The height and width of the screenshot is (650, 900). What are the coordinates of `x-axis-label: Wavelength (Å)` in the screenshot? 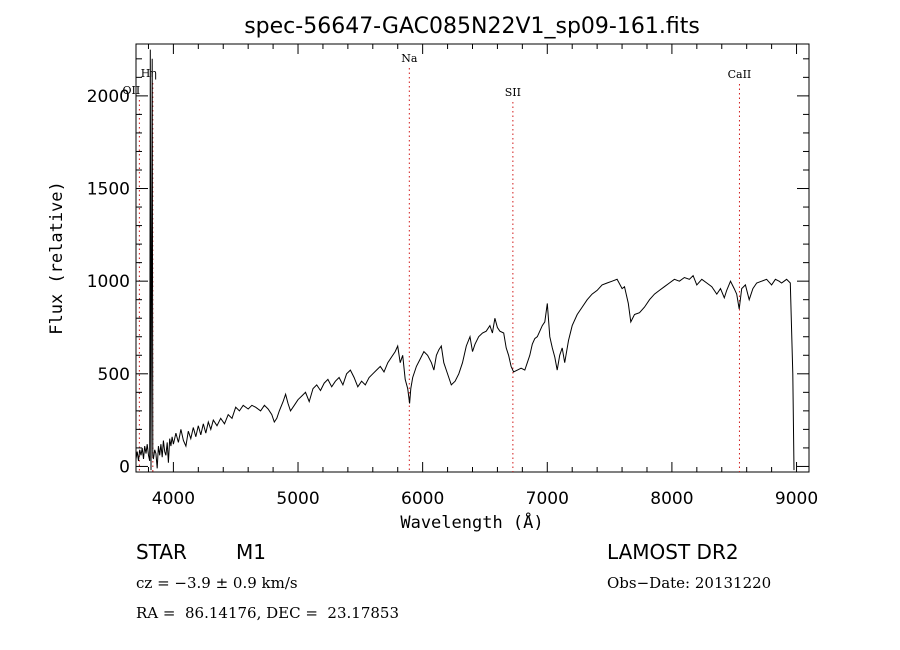 It's located at (471, 522).